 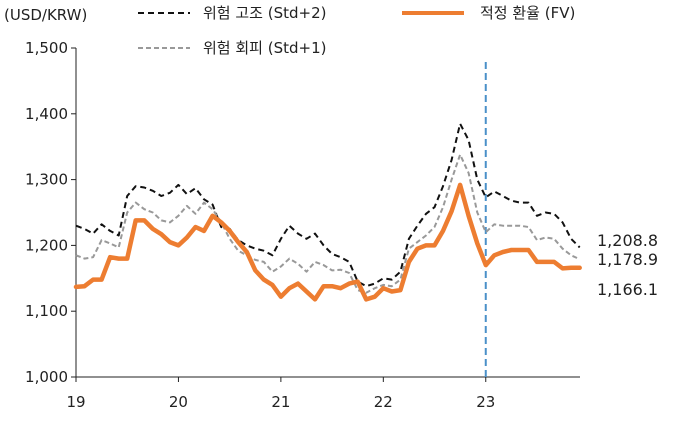 What do you see at coordinates (527, 13) in the screenshot?
I see `legend-label-fv: 적정 환율 (FV)` at bounding box center [527, 13].